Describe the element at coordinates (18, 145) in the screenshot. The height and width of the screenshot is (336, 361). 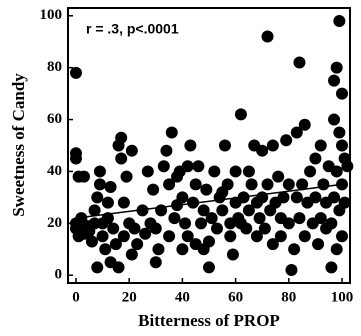
I see `y-axis-label: Sweetness of Candy` at that location.